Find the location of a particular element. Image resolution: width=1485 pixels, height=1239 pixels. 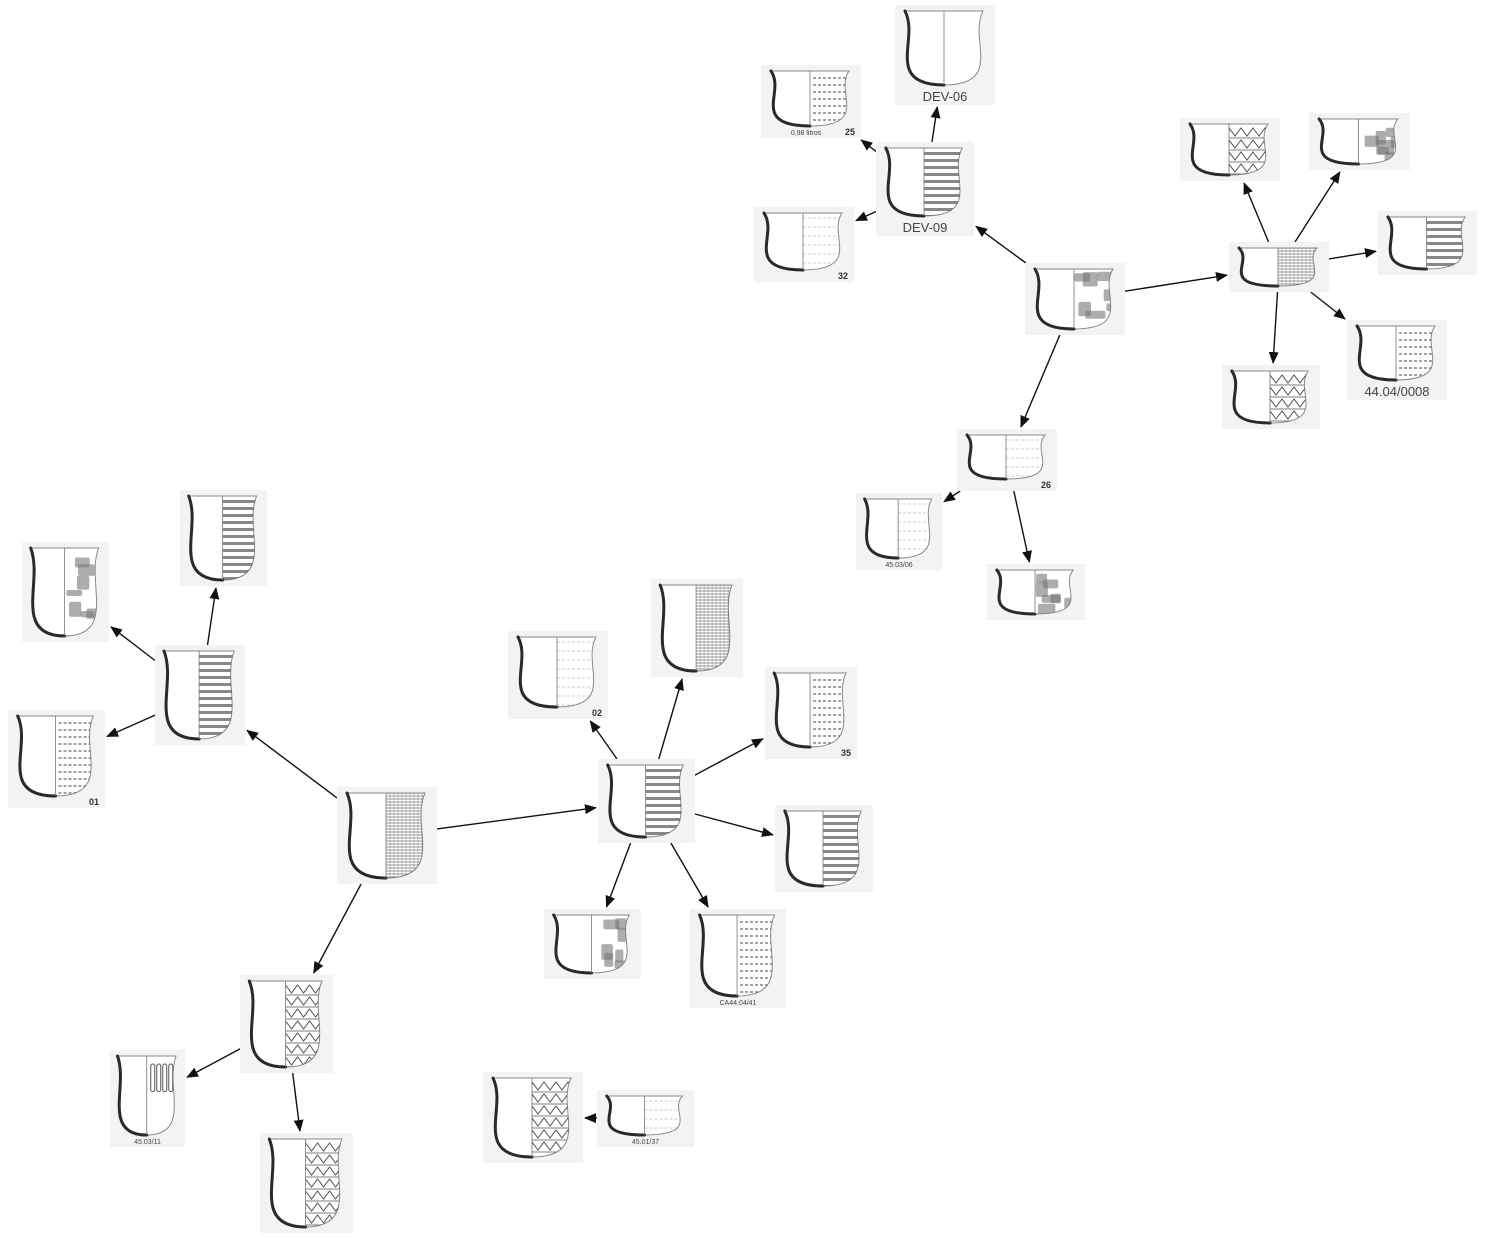

vessel-label: 45.03/11 is located at coordinates (147, 1142).